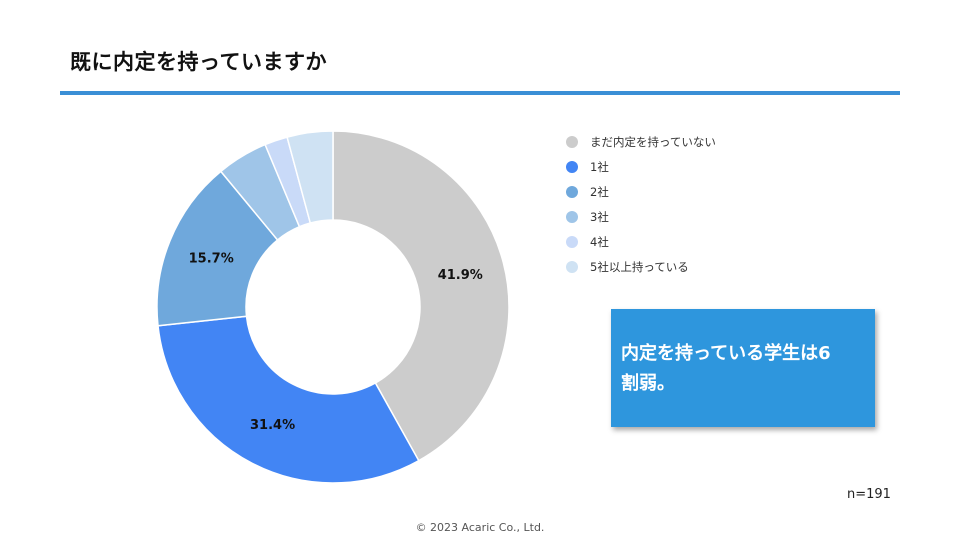 The height and width of the screenshot is (540, 960). I want to click on slice-label-1: 31.4%, so click(272, 425).